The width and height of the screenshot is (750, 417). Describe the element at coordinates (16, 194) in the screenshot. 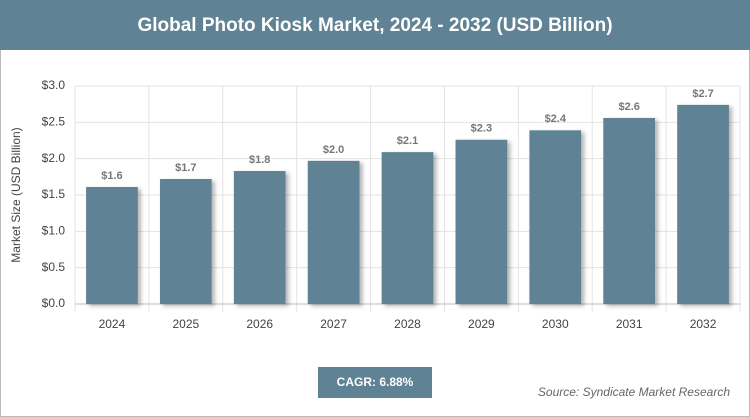

I see `y-axis-label: Market Size (USD Billion)` at that location.